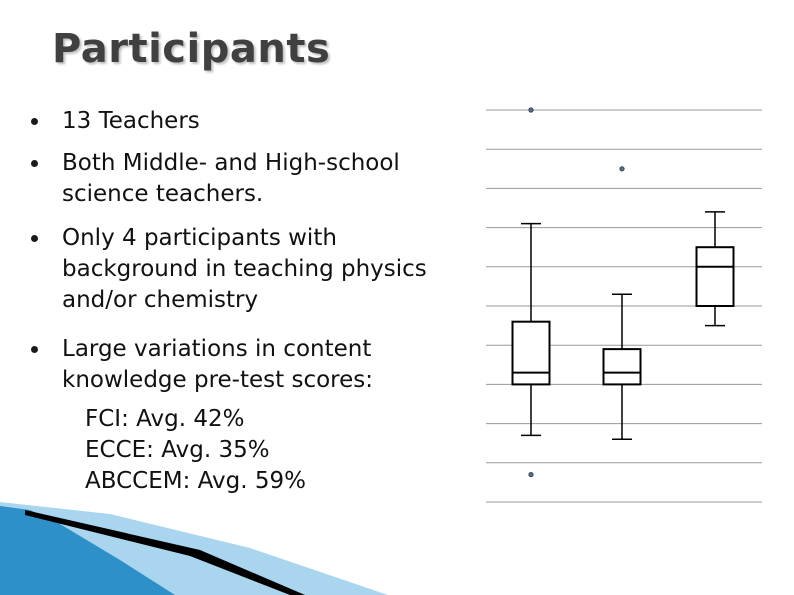 This screenshot has width=794, height=595. What do you see at coordinates (131, 121) in the screenshot?
I see `bullet-text: 13 Teachers` at bounding box center [131, 121].